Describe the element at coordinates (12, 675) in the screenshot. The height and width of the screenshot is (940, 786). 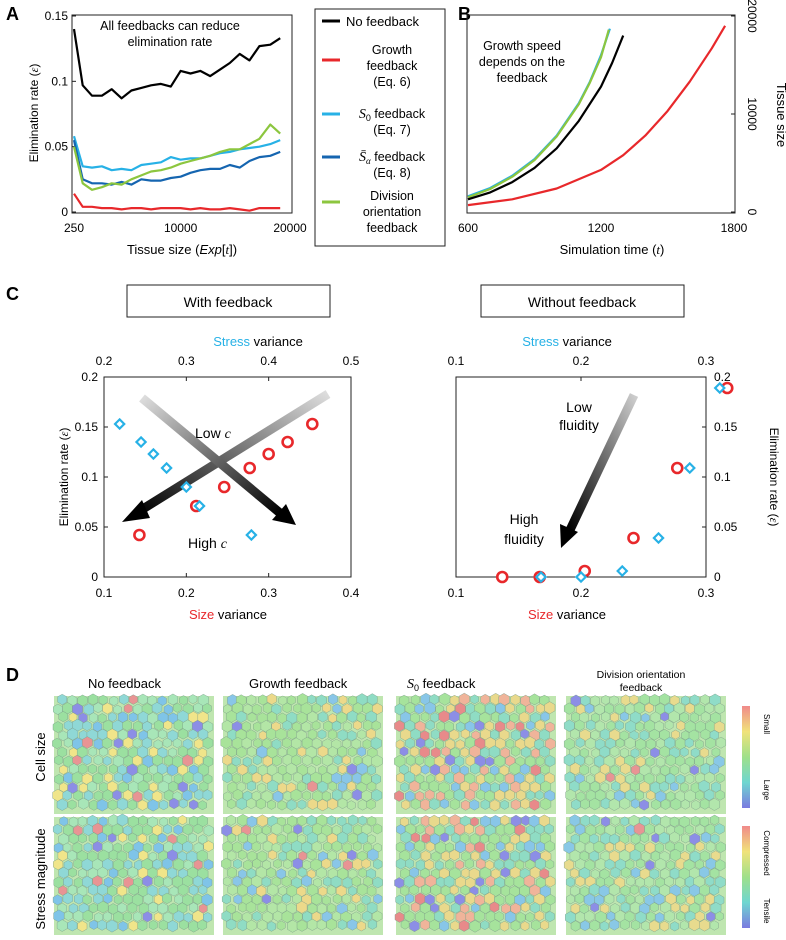
I see `panel-letter-d: D` at that location.